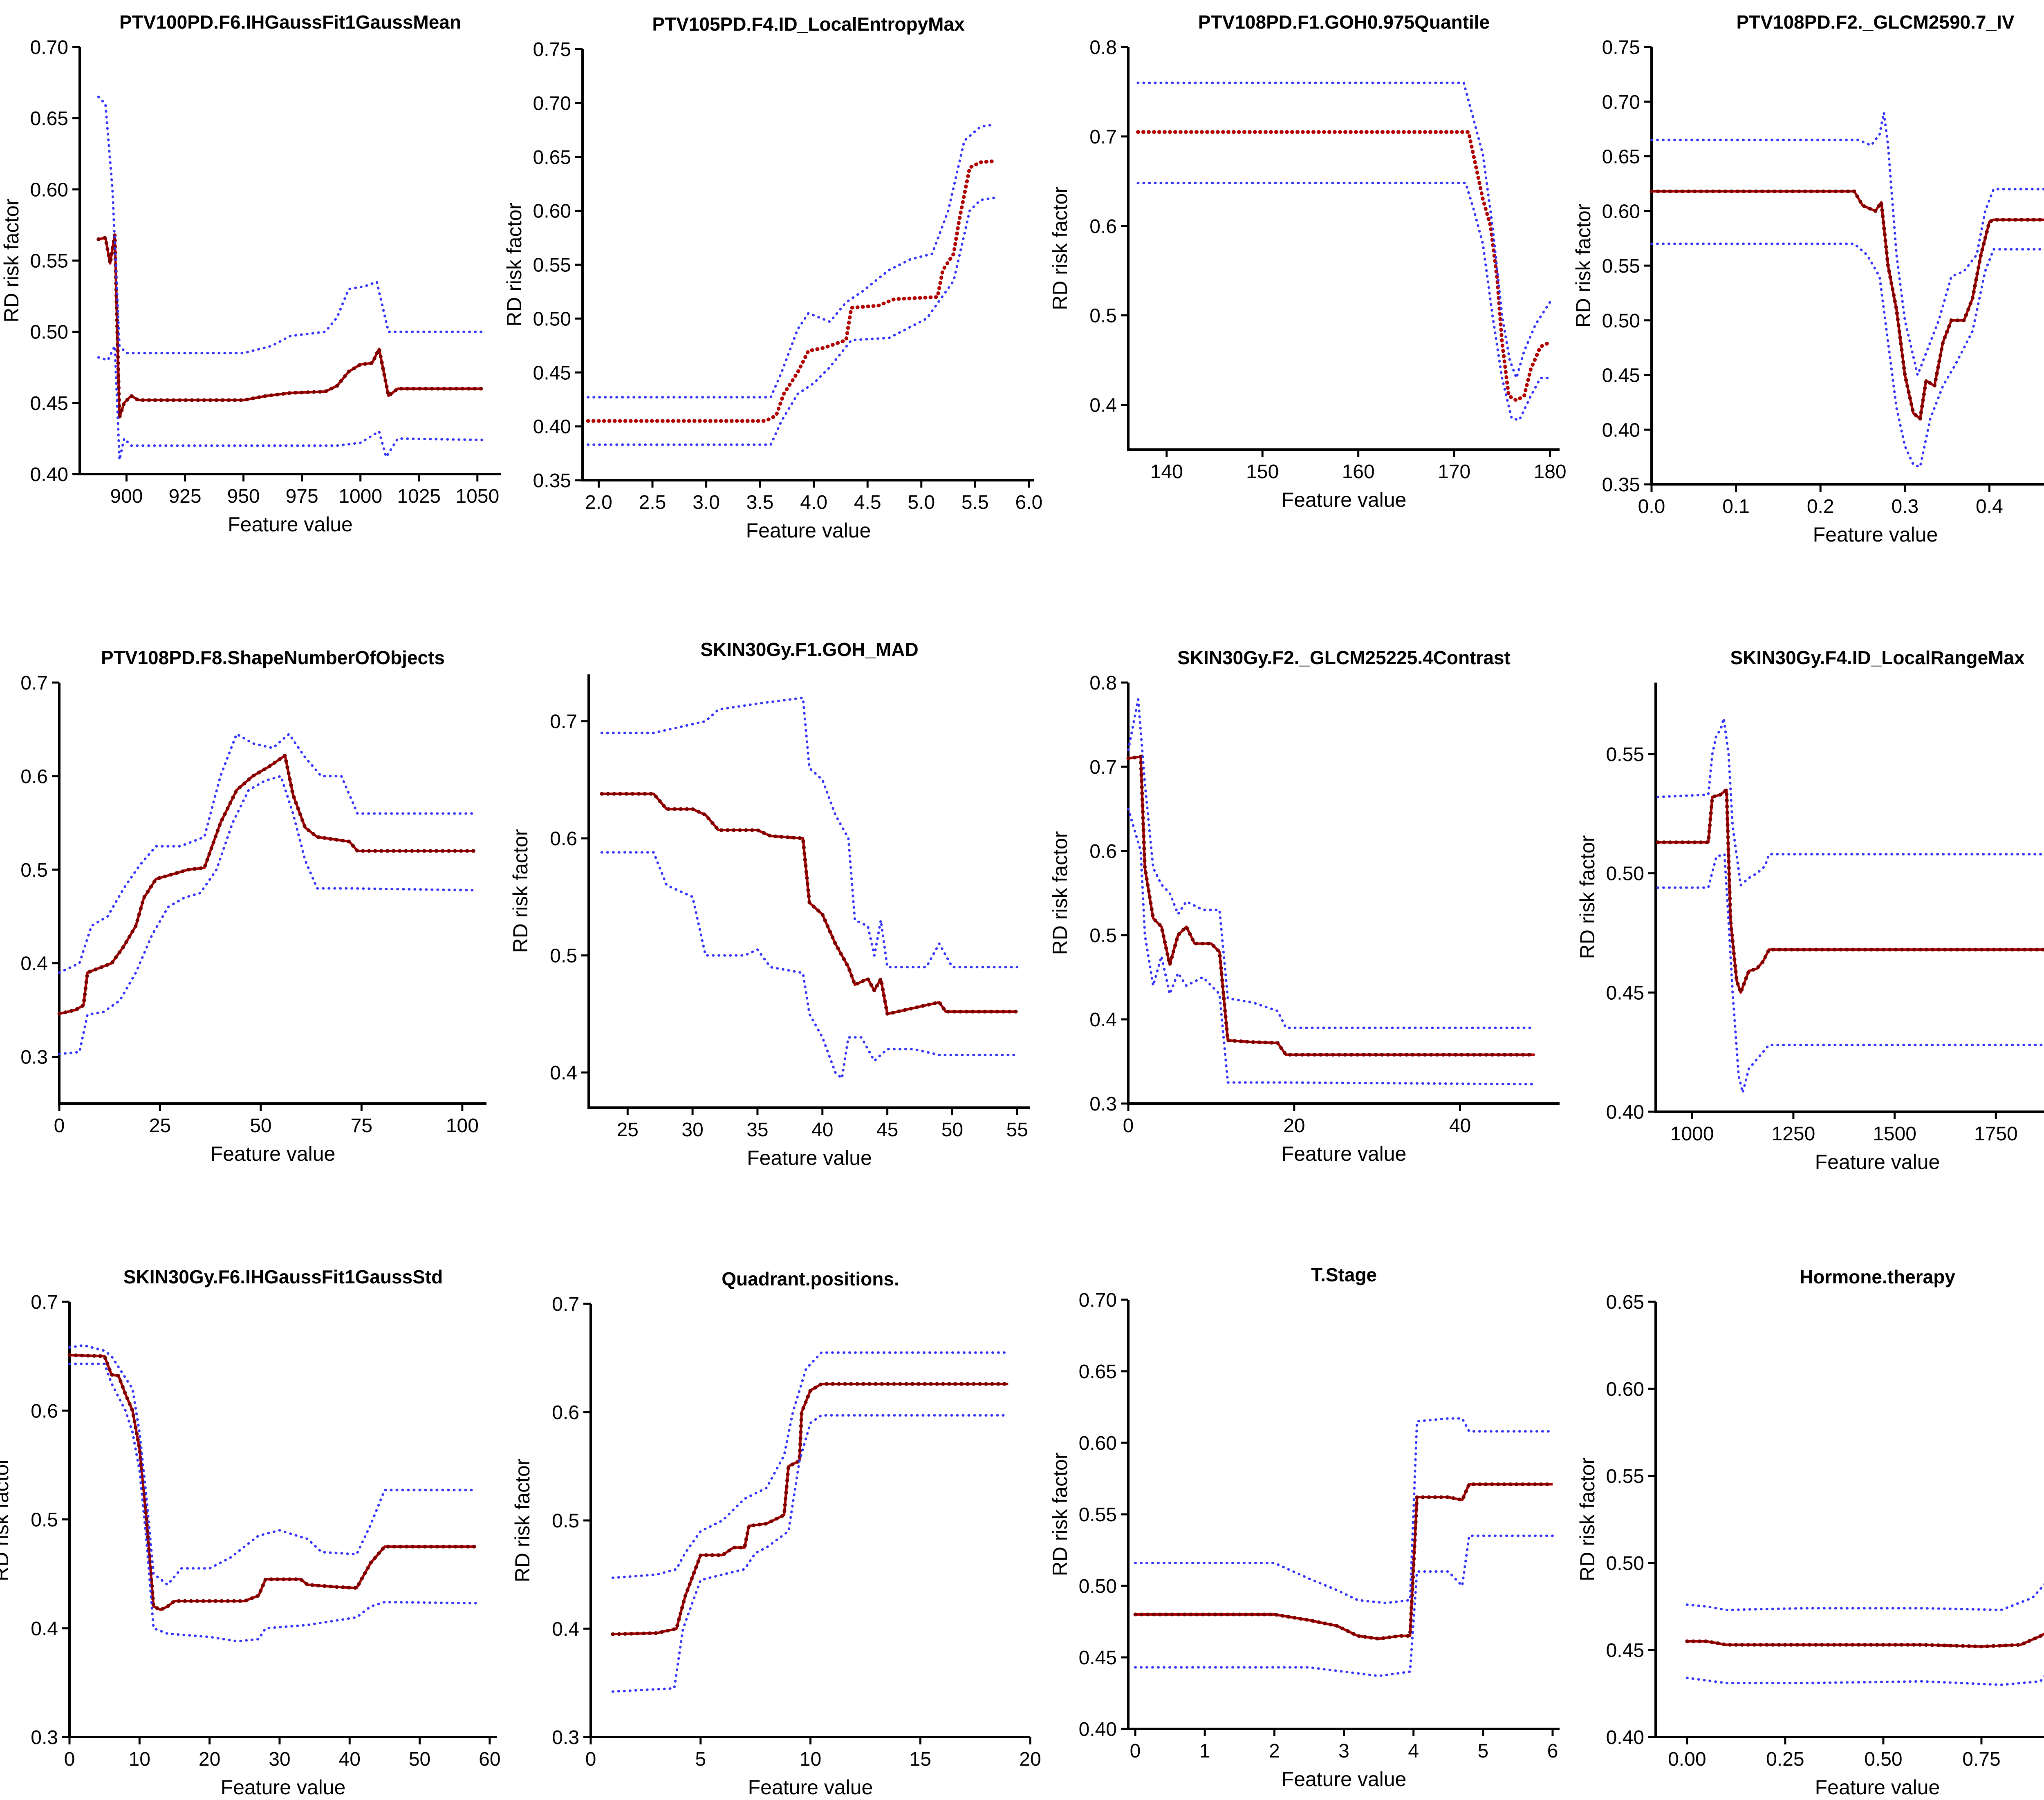 The width and height of the screenshot is (2044, 1800). Describe the element at coordinates (975, 502) in the screenshot. I see `x-tick-label: 5.5` at that location.